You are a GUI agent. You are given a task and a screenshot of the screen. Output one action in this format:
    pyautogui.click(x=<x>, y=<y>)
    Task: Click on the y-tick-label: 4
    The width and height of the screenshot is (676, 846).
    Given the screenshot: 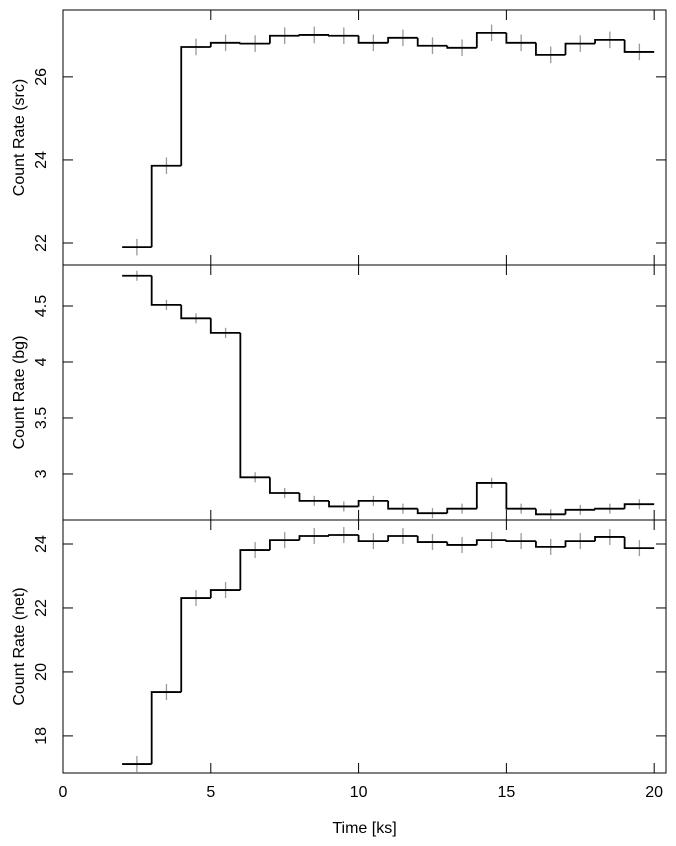 What is the action you would take?
    pyautogui.click(x=41, y=361)
    